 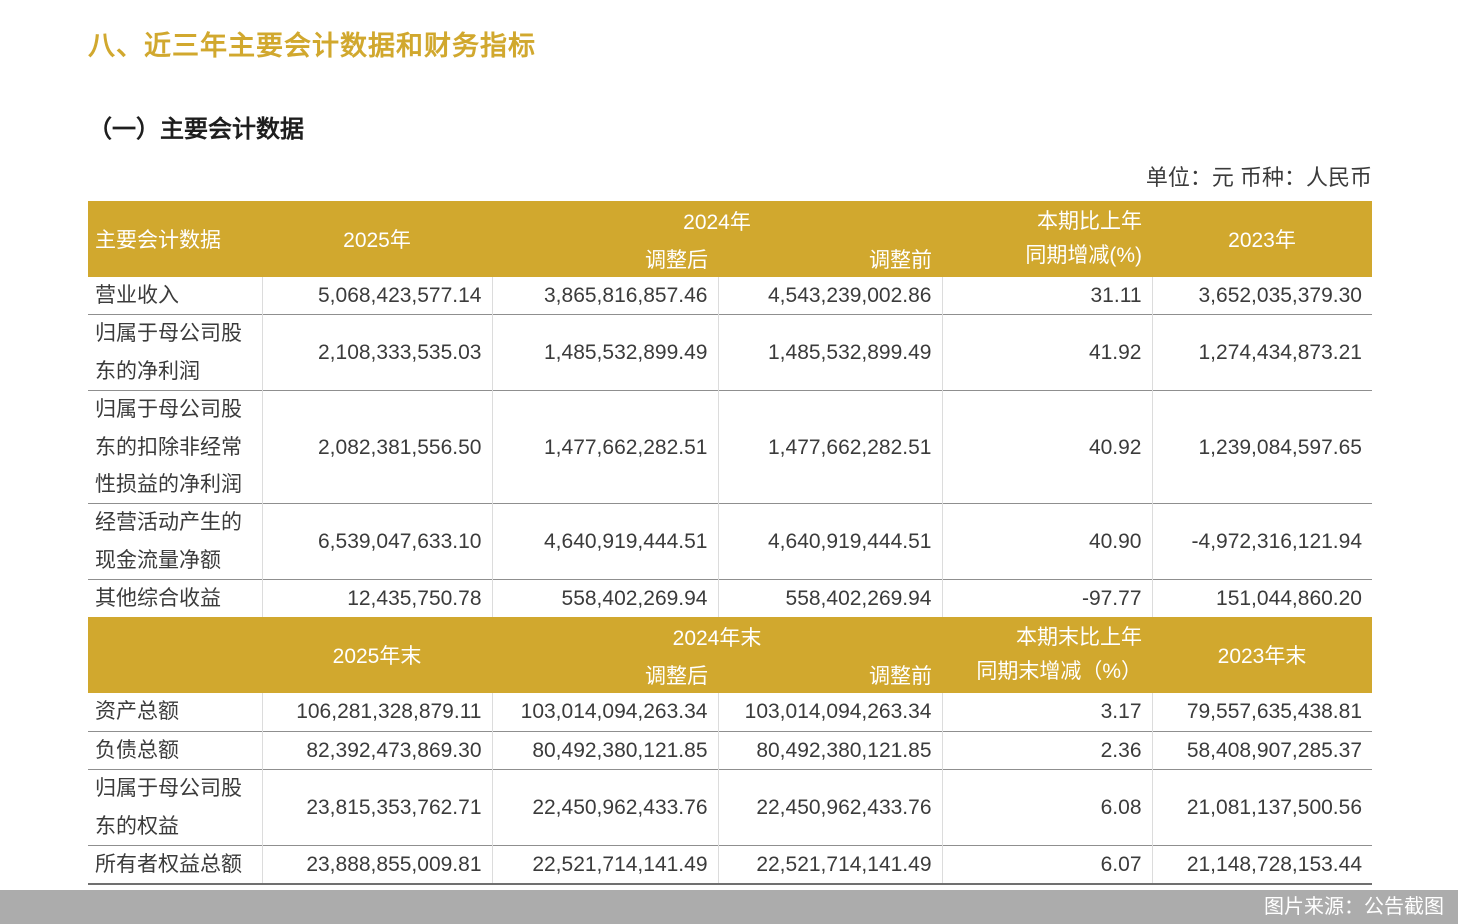 What do you see at coordinates (376, 541) in the screenshot?
I see `cell-2025: 6,539,047,633.10` at bounding box center [376, 541].